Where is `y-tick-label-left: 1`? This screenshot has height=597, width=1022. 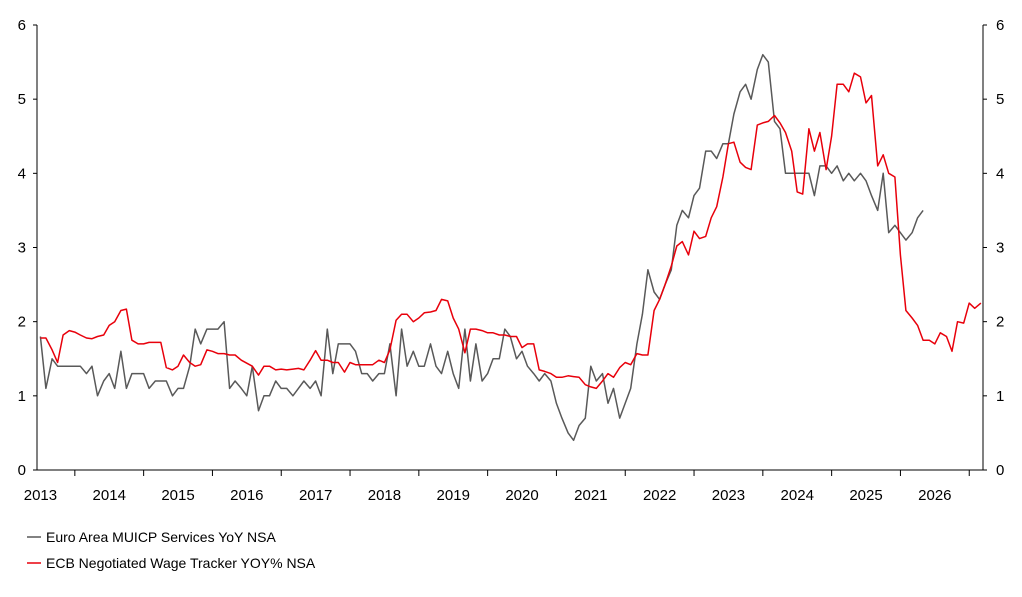 y-tick-label-left: 1 is located at coordinates (22, 396).